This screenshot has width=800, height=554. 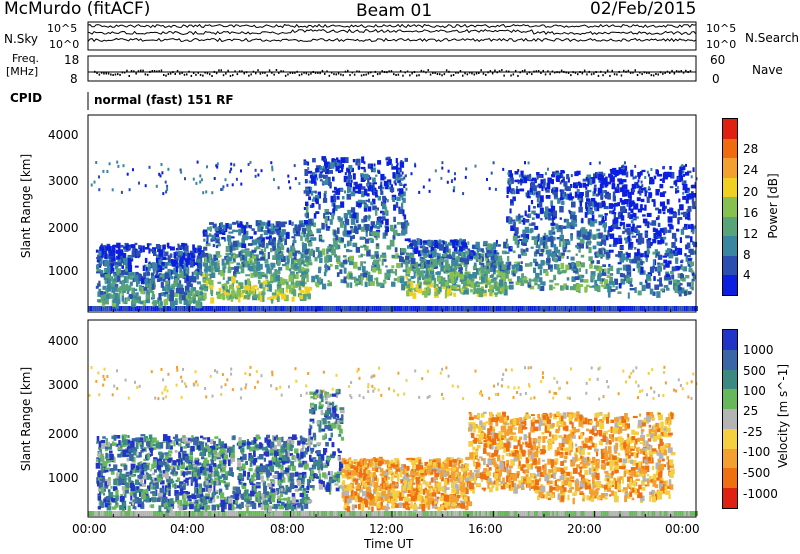 What do you see at coordinates (721, 44) in the screenshot?
I see `noise-right-tick-low: 10^0` at bounding box center [721, 44].